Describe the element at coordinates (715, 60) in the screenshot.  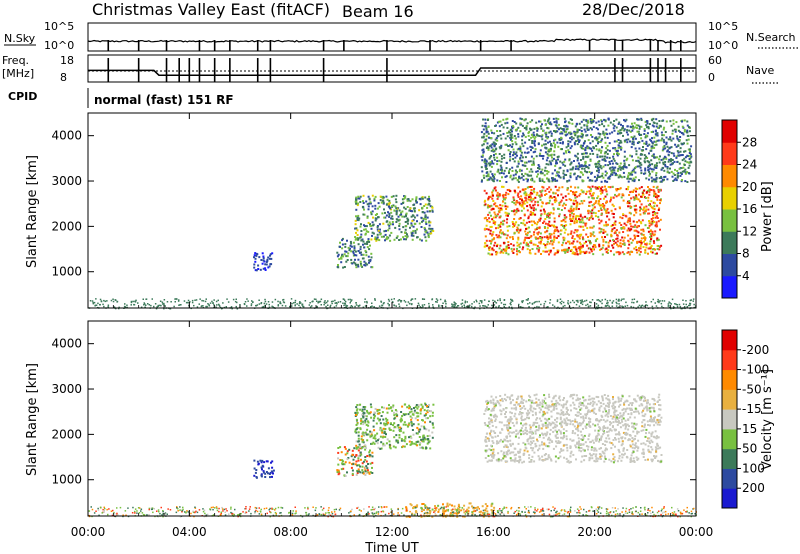
I see `nave-tick-top: 60` at that location.